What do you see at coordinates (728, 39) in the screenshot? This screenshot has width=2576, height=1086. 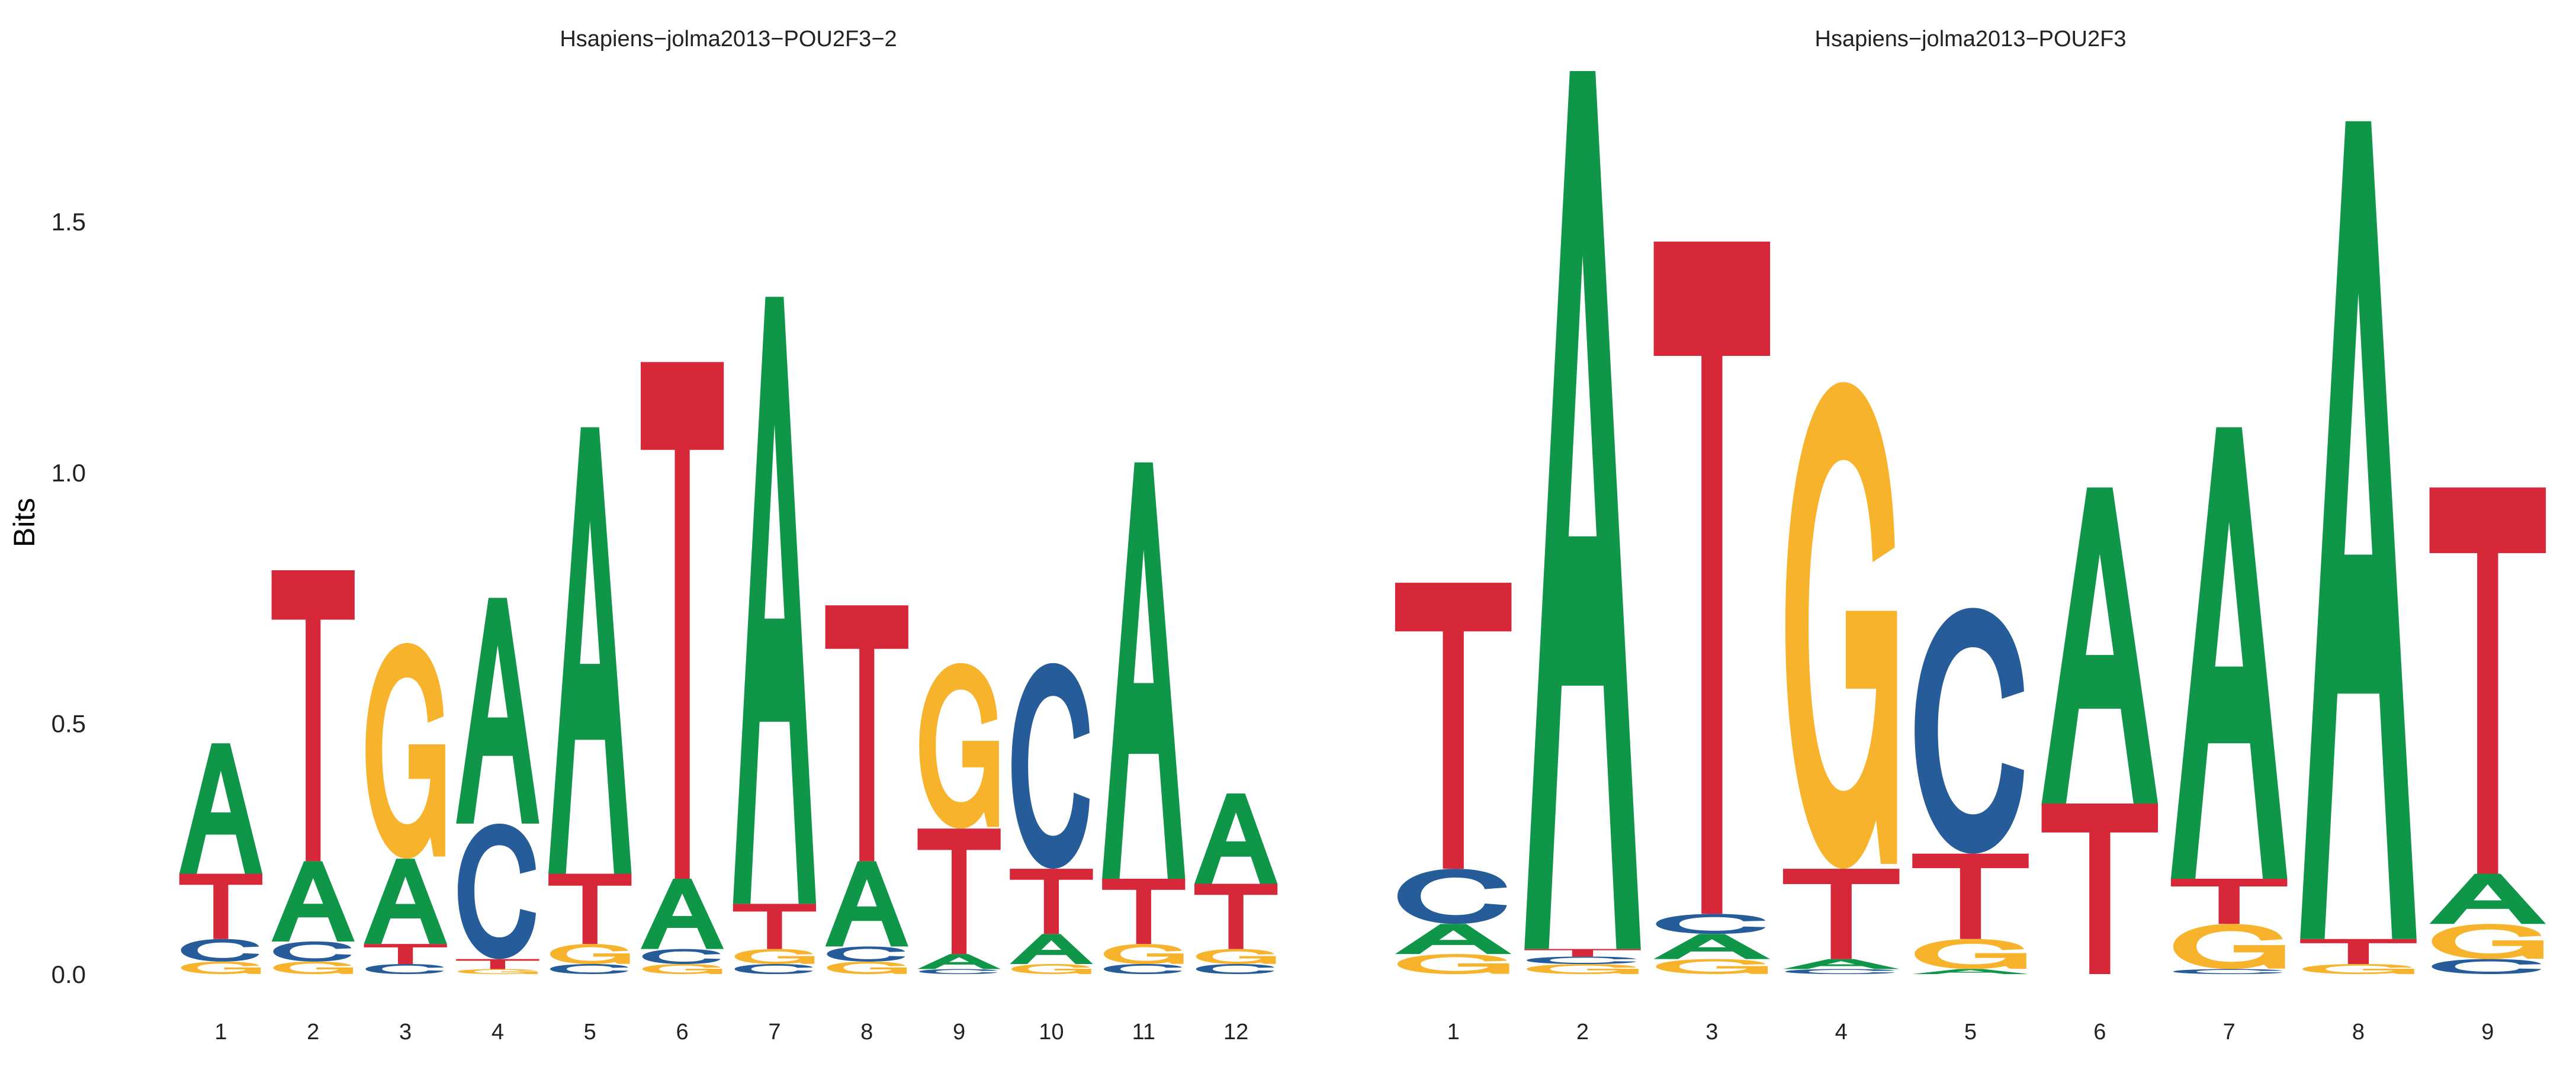 I see `panel-title: Hsapiens−jolma2013−POU2F3−2` at bounding box center [728, 39].